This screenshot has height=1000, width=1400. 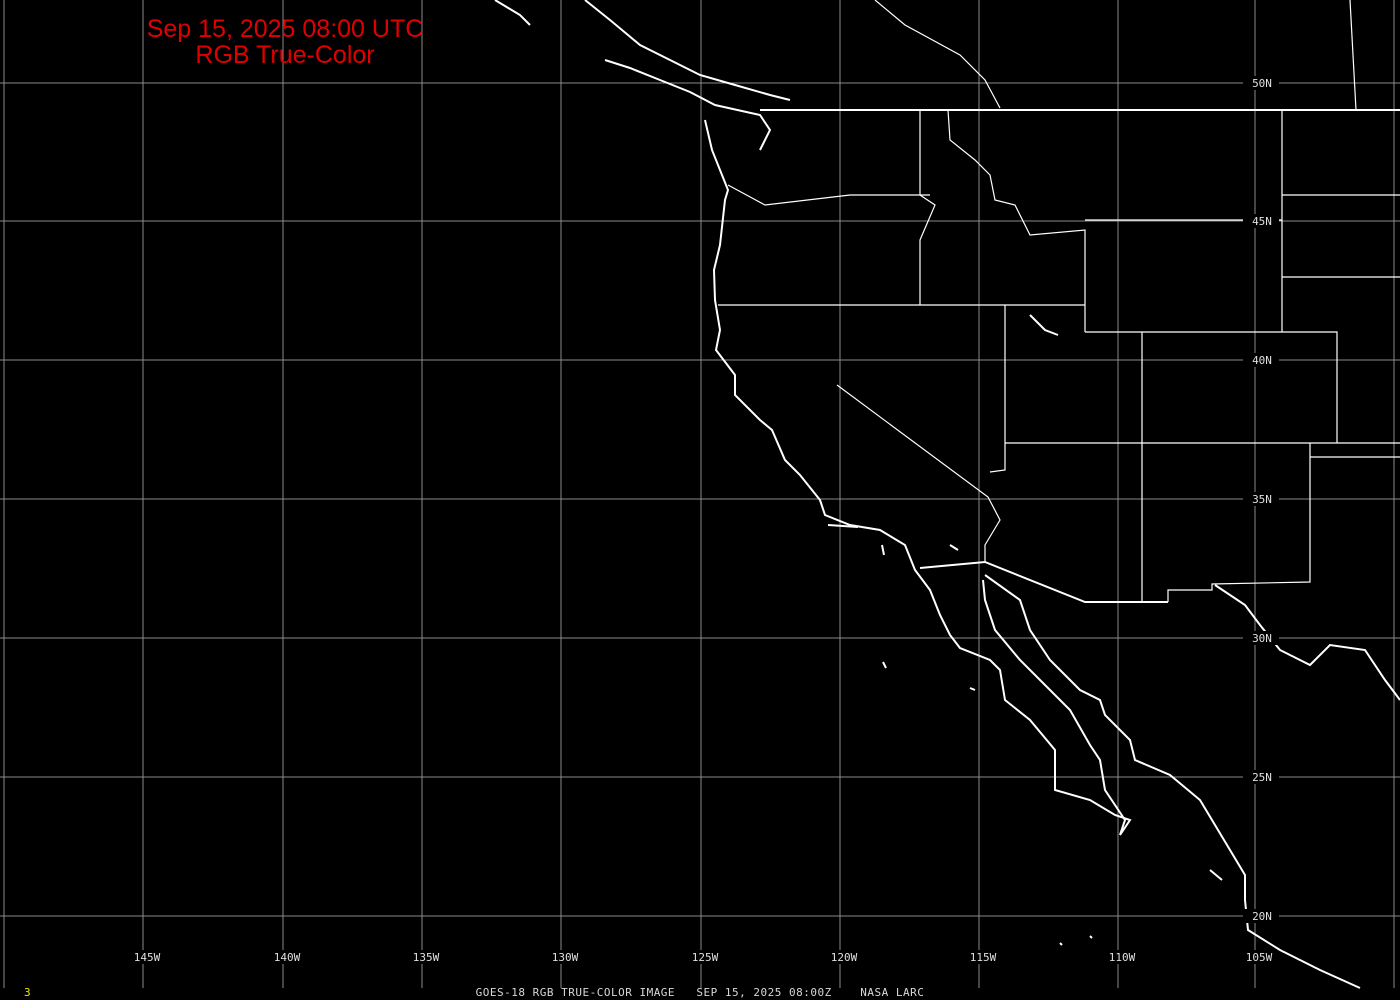 What do you see at coordinates (147, 957) in the screenshot?
I see `longitude-label: 145W` at bounding box center [147, 957].